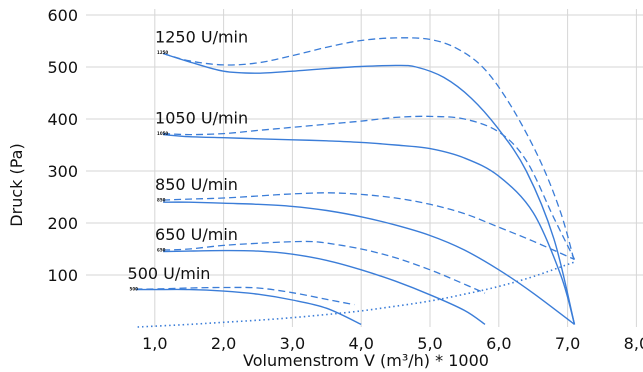  I want to click on speed-label: 650 U/min, so click(196, 234).